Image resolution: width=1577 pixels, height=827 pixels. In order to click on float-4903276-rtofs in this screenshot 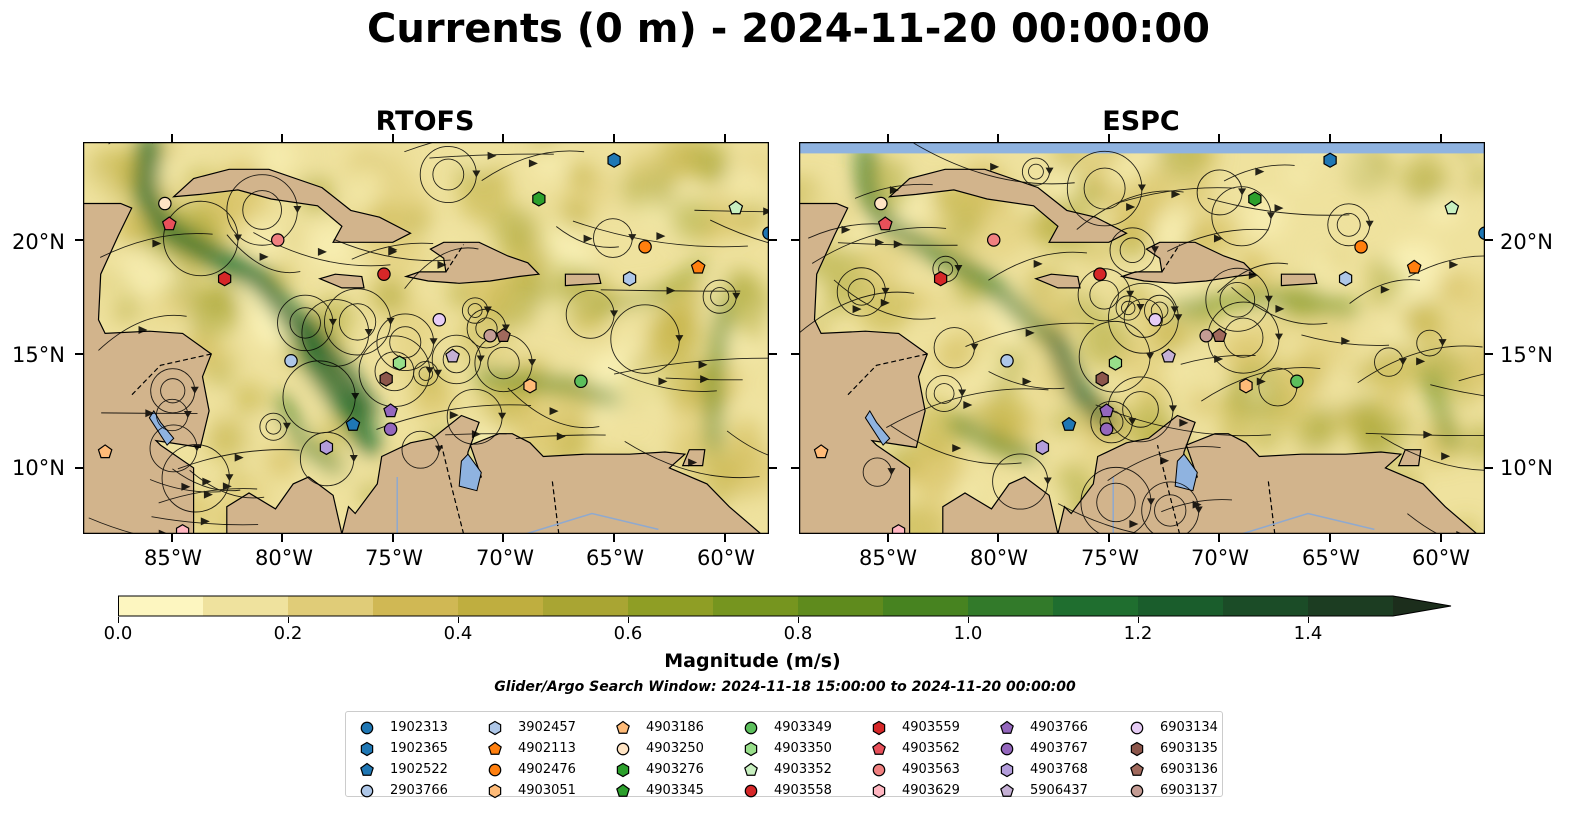, I will do `click(539, 199)`.